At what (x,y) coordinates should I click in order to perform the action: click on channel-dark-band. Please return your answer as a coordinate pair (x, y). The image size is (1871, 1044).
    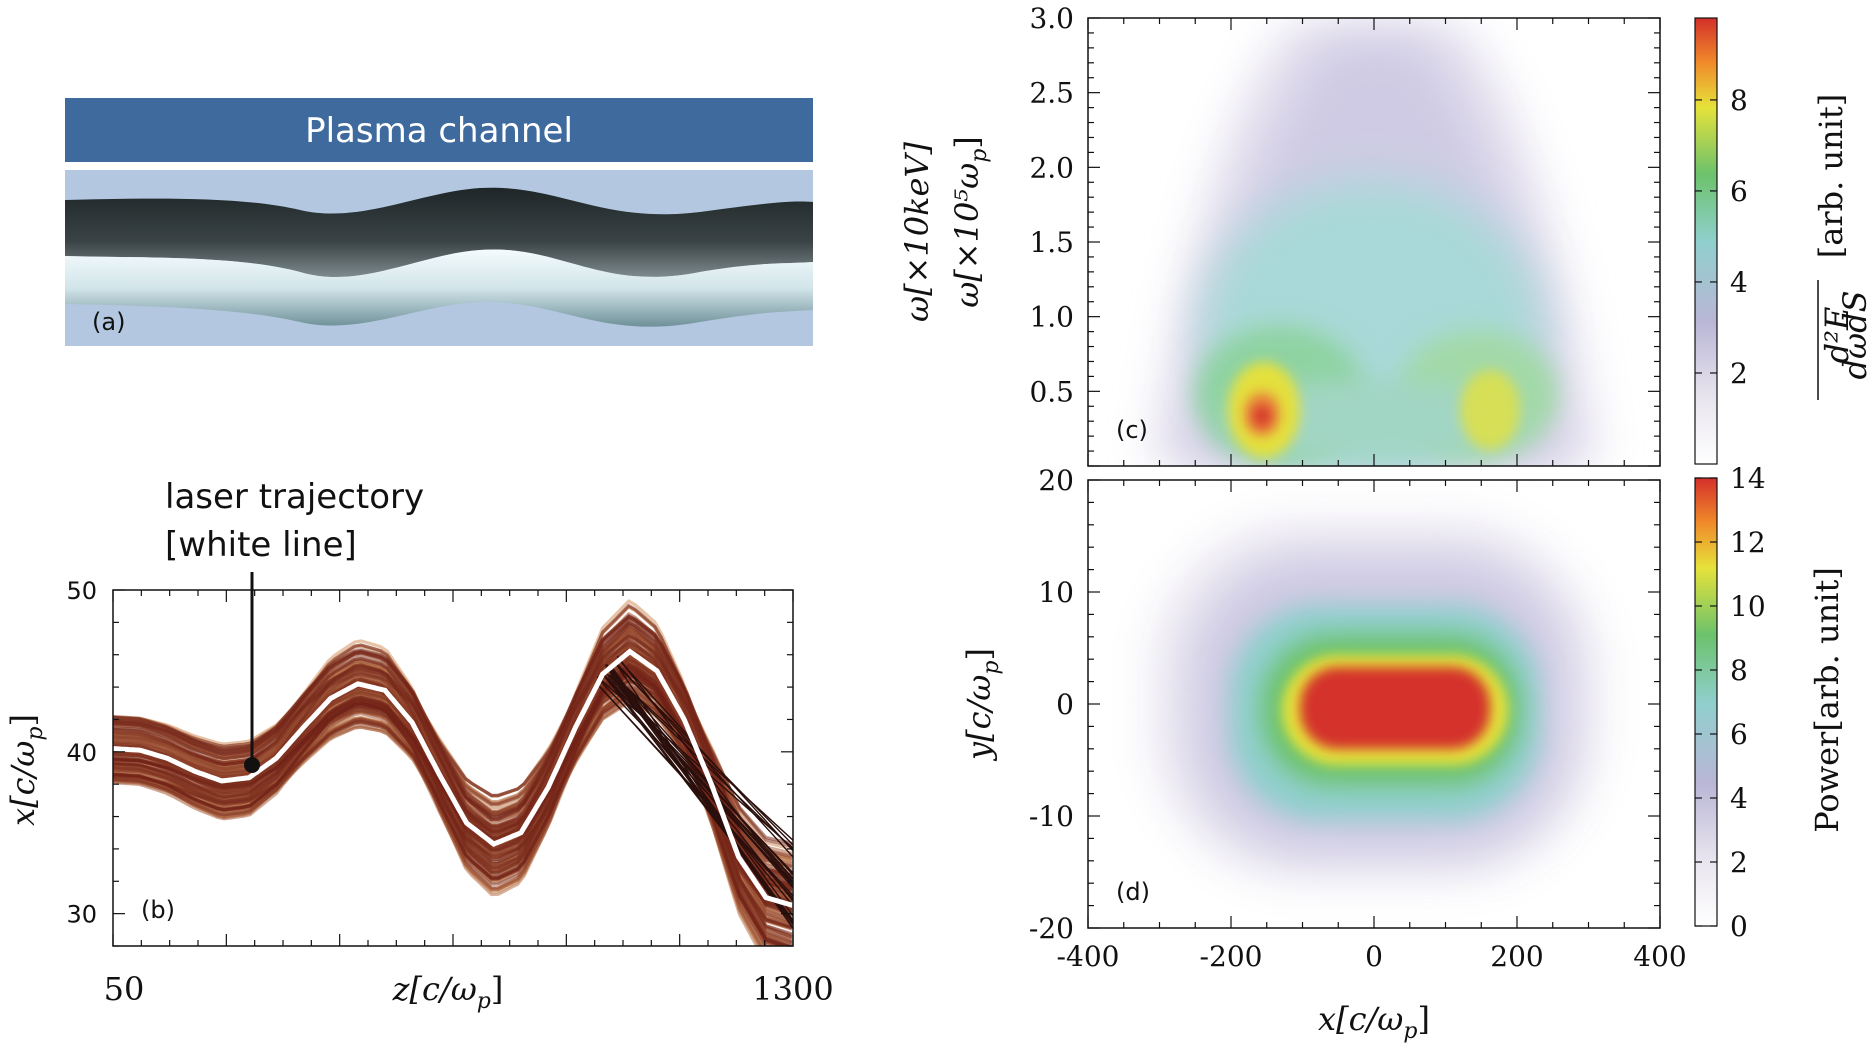
    Looking at the image, I should click on (439, 232).